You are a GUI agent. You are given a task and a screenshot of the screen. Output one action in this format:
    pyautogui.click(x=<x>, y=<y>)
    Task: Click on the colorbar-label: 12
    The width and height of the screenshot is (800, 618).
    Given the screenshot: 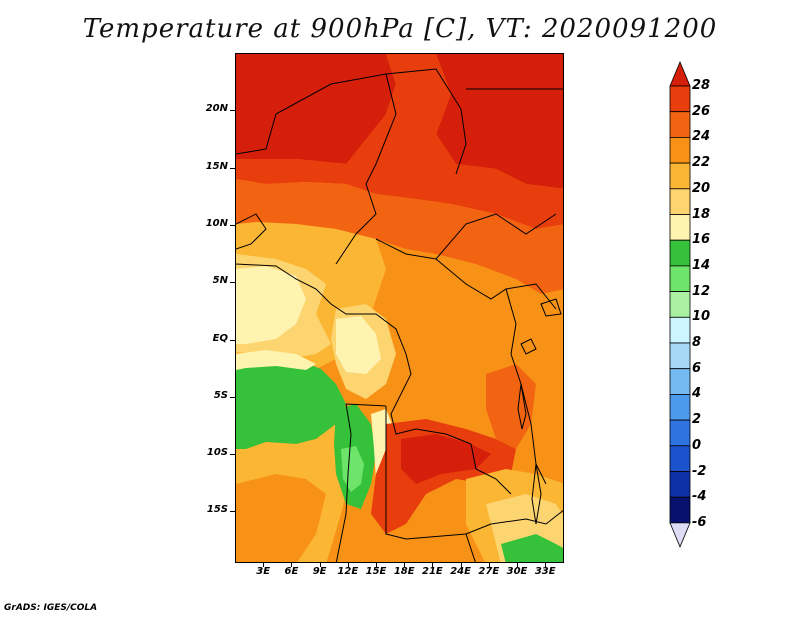 What is the action you would take?
    pyautogui.click(x=701, y=291)
    